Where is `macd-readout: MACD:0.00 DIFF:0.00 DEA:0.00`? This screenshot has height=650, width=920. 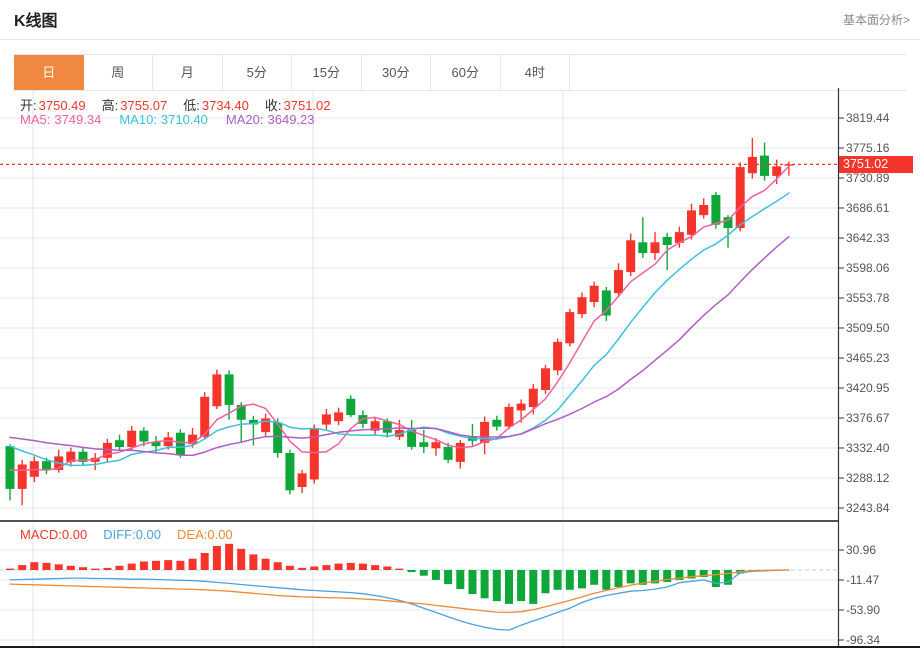 macd-readout: MACD:0.00 DIFF:0.00 DEA:0.00 is located at coordinates (126, 534).